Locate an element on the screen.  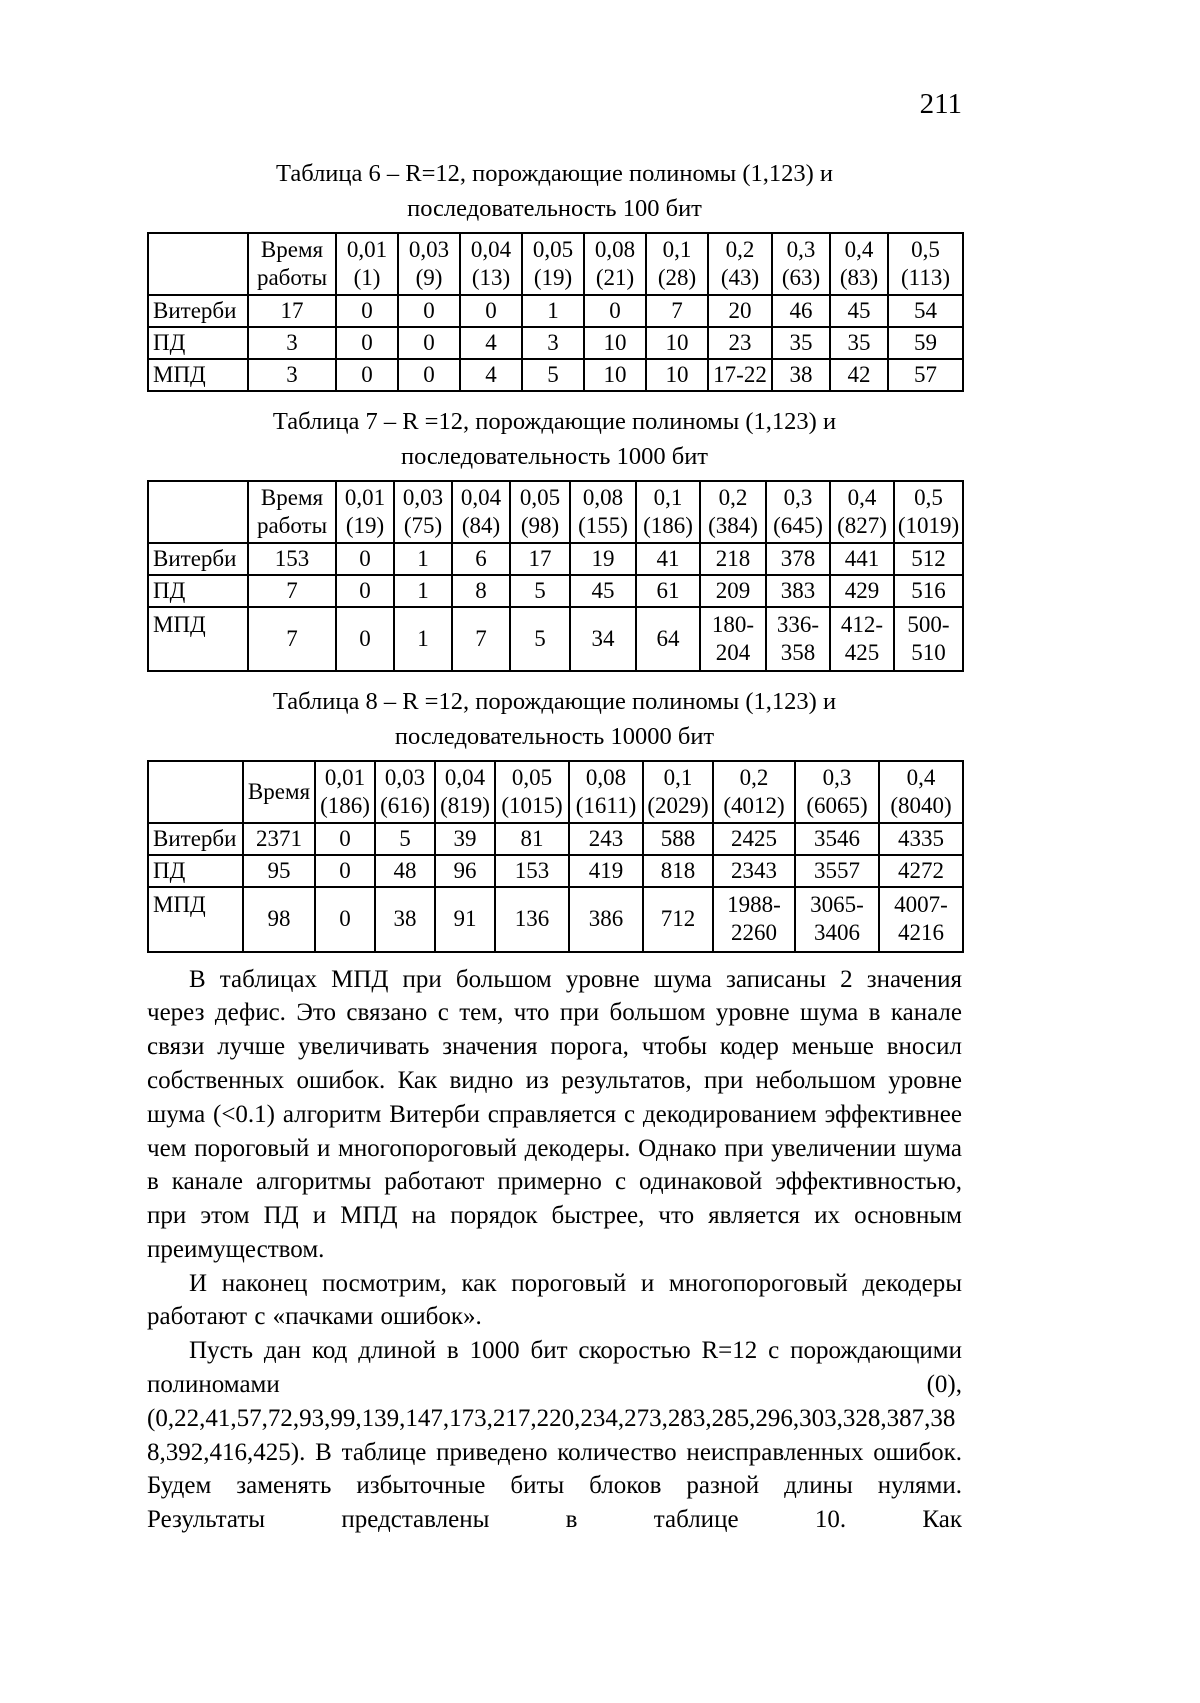
table-cell: 441 is located at coordinates (862, 559).